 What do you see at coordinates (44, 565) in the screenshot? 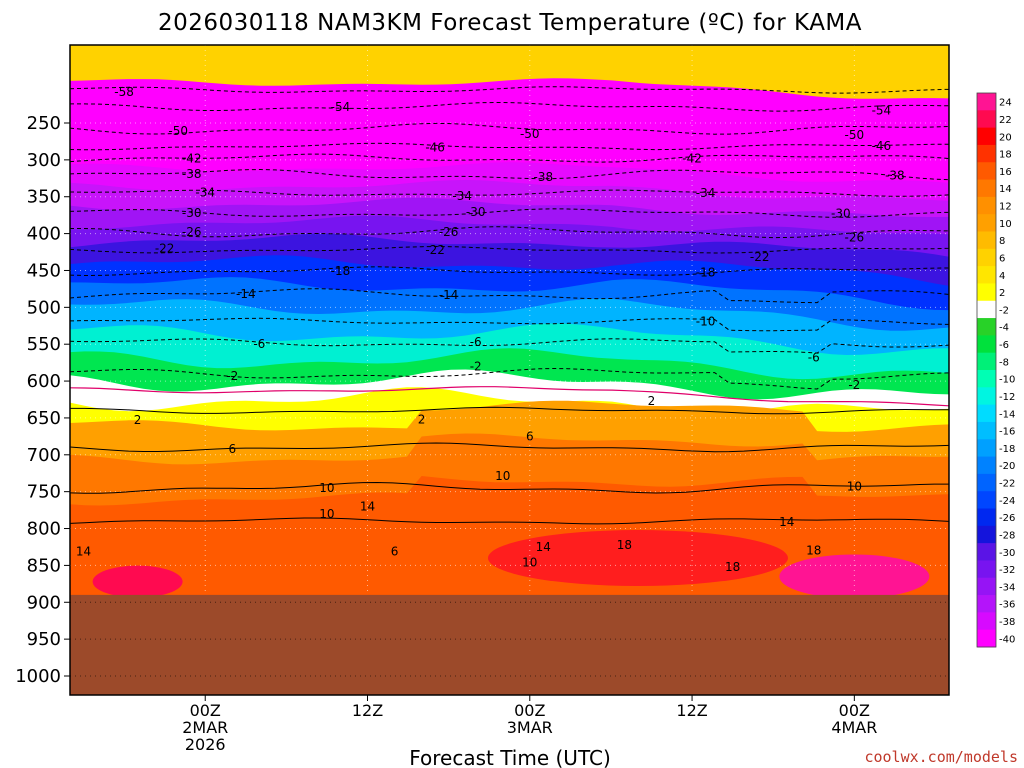
I see `y-tick-label: 850` at bounding box center [44, 565].